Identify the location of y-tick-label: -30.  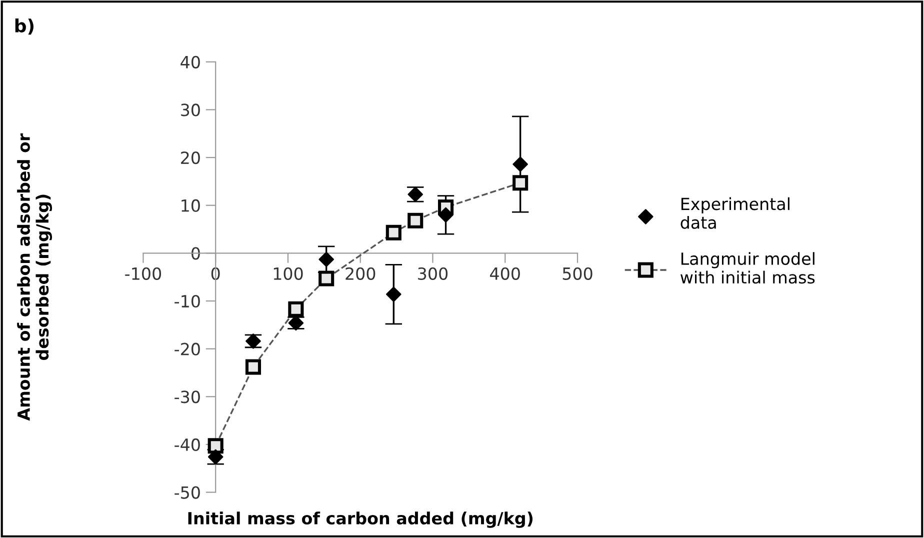
(187, 397).